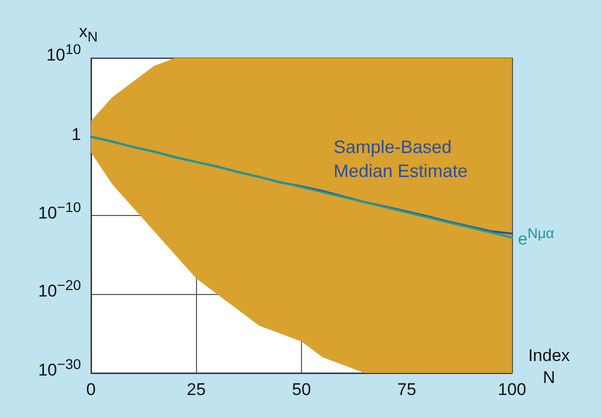 The height and width of the screenshot is (418, 601). I want to click on y-tick-label: 10$^{−20}$, so click(59, 289).